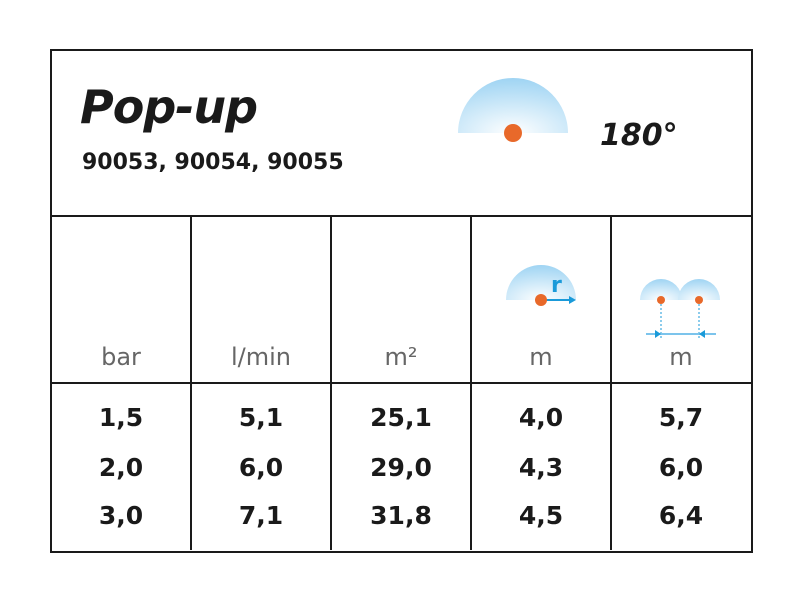  What do you see at coordinates (261, 515) in the screenshot?
I see `table-cell: 7,1` at bounding box center [261, 515].